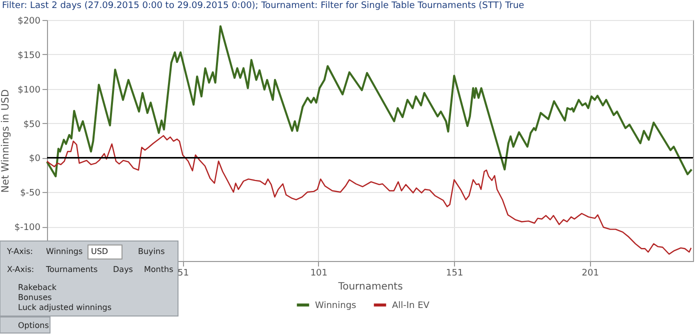  What do you see at coordinates (19, 251) in the screenshot?
I see `text: Y-Axis:` at bounding box center [19, 251].